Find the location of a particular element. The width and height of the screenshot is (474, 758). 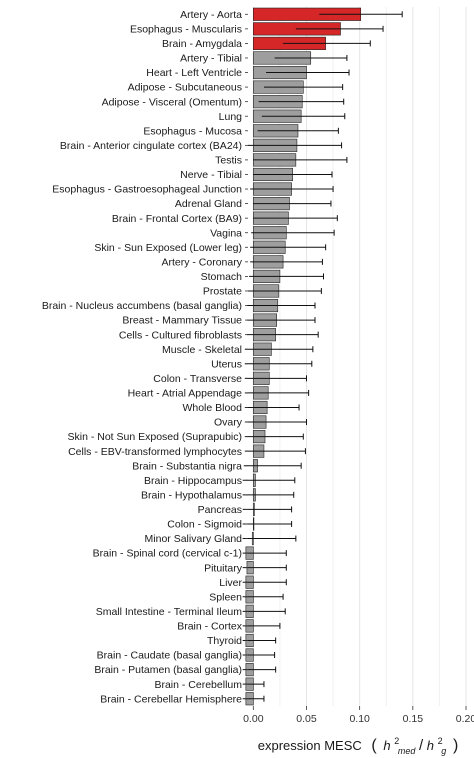

x-axis-title-close-paren: ) is located at coordinates (455, 745).